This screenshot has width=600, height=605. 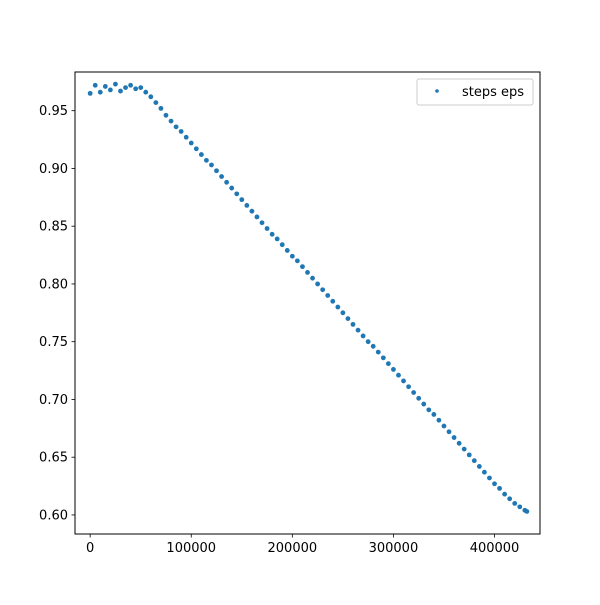 I want to click on y-tick-label: 0.85, so click(x=53, y=227).